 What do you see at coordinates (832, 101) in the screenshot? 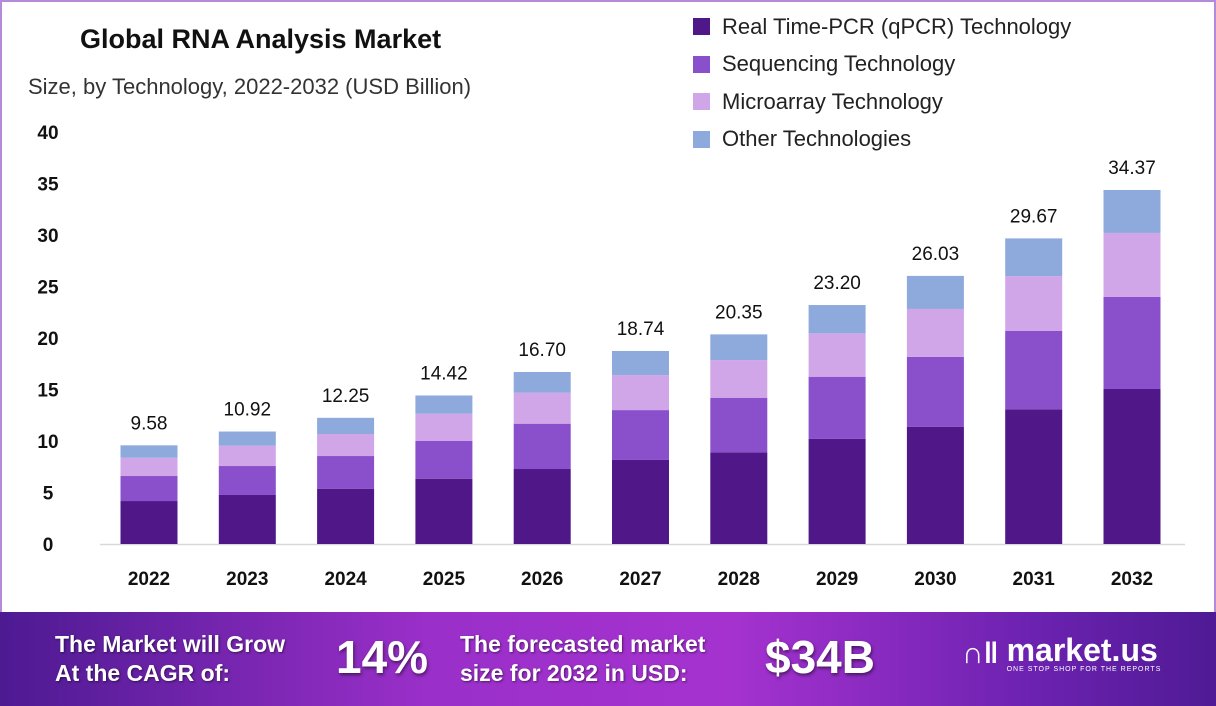
I see `legend-label: Microarray Technology` at bounding box center [832, 101].